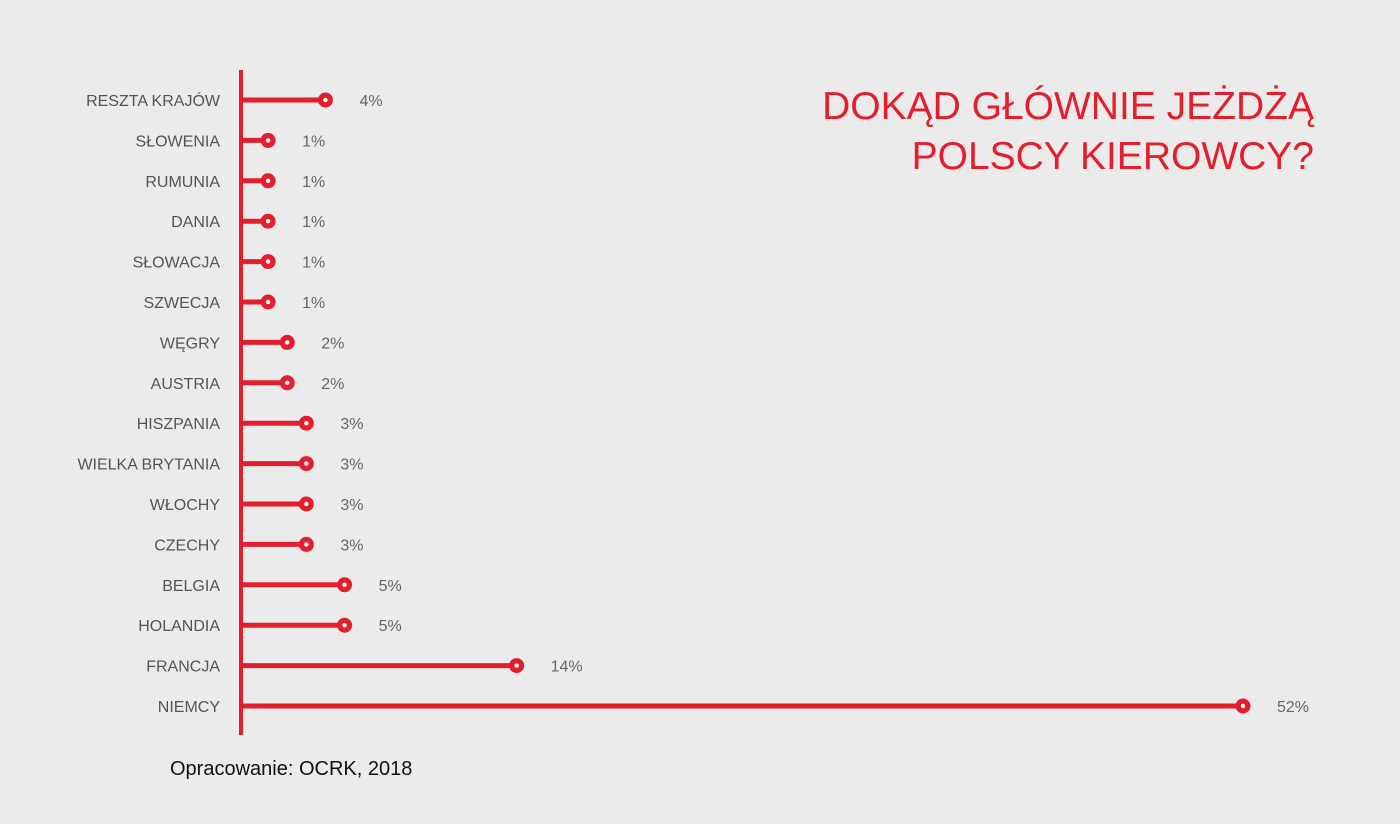 This screenshot has height=824, width=1400. Describe the element at coordinates (148, 465) in the screenshot. I see `category-label: WIELKA BRYTANIA` at that location.